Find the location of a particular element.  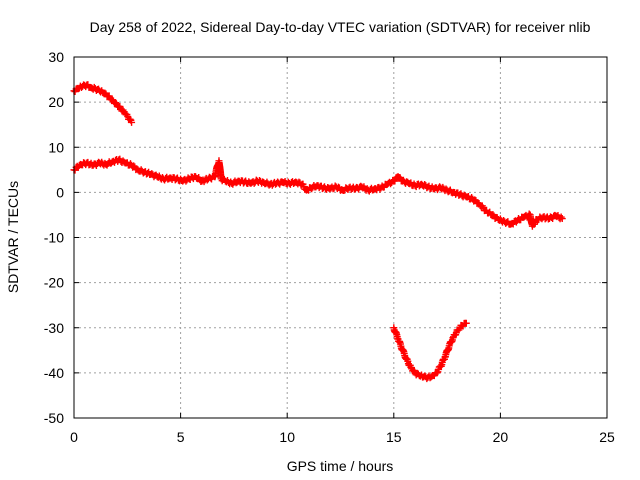

x-tick-label: 0 is located at coordinates (74, 437).